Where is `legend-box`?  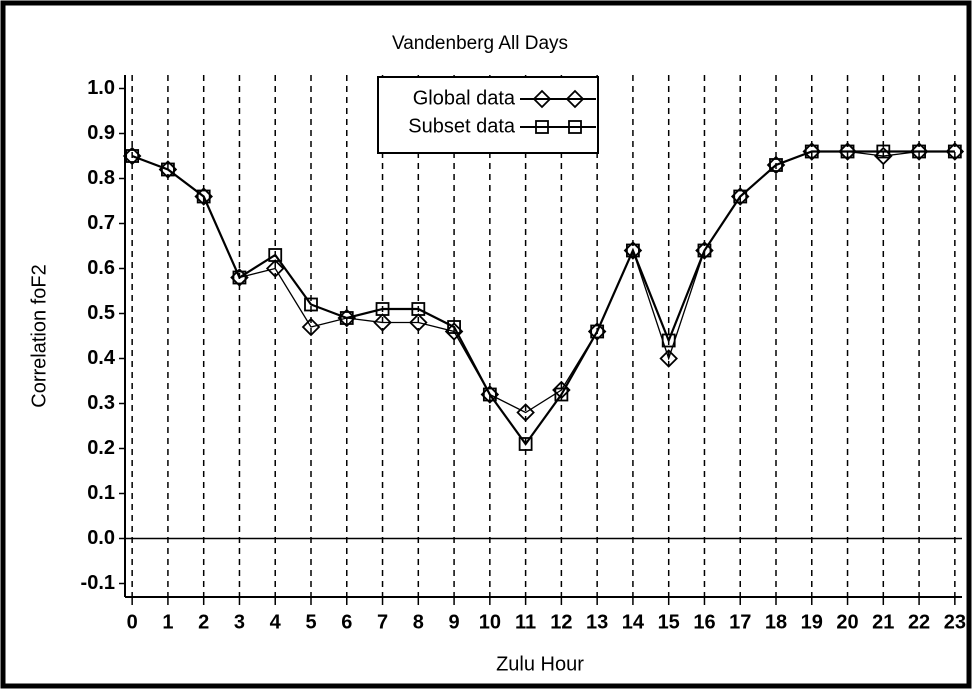 legend-box is located at coordinates (488, 115).